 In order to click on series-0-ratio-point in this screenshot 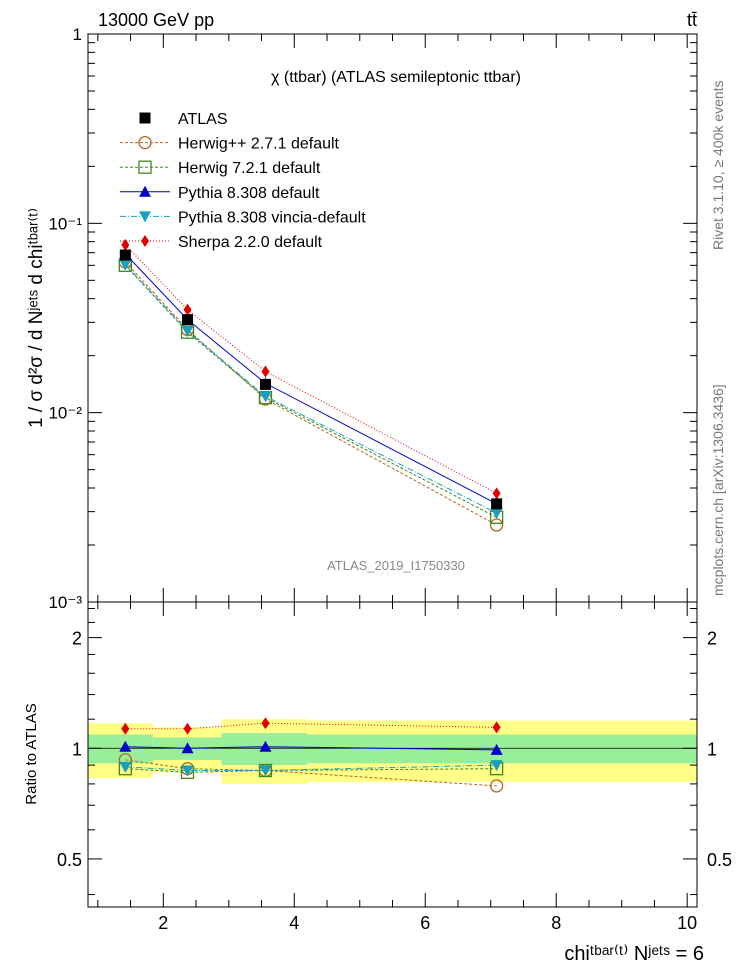, I will do `click(496, 786)`.